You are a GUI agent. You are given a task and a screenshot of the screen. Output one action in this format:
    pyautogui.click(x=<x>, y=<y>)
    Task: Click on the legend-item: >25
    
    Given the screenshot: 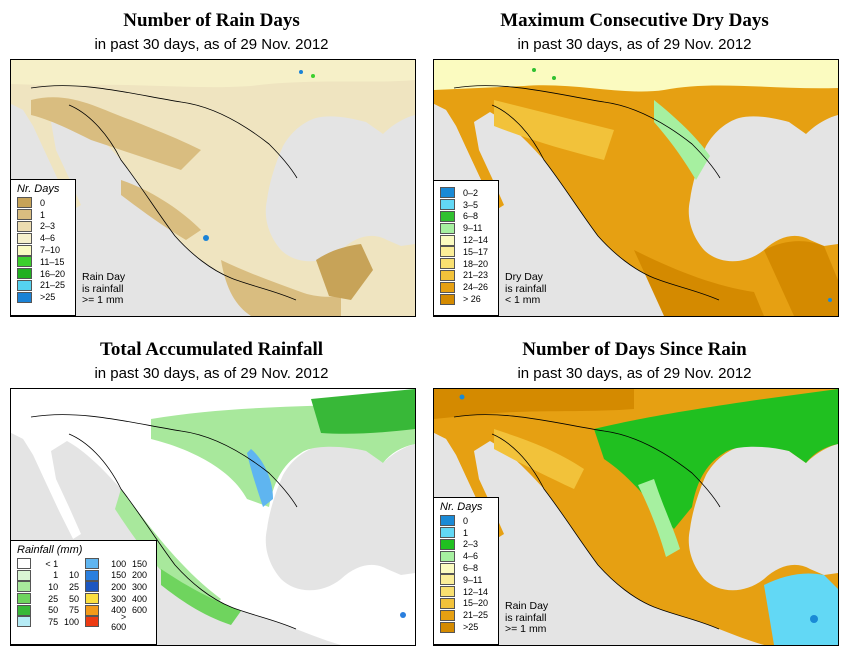 What is the action you would take?
    pyautogui.click(x=43, y=297)
    